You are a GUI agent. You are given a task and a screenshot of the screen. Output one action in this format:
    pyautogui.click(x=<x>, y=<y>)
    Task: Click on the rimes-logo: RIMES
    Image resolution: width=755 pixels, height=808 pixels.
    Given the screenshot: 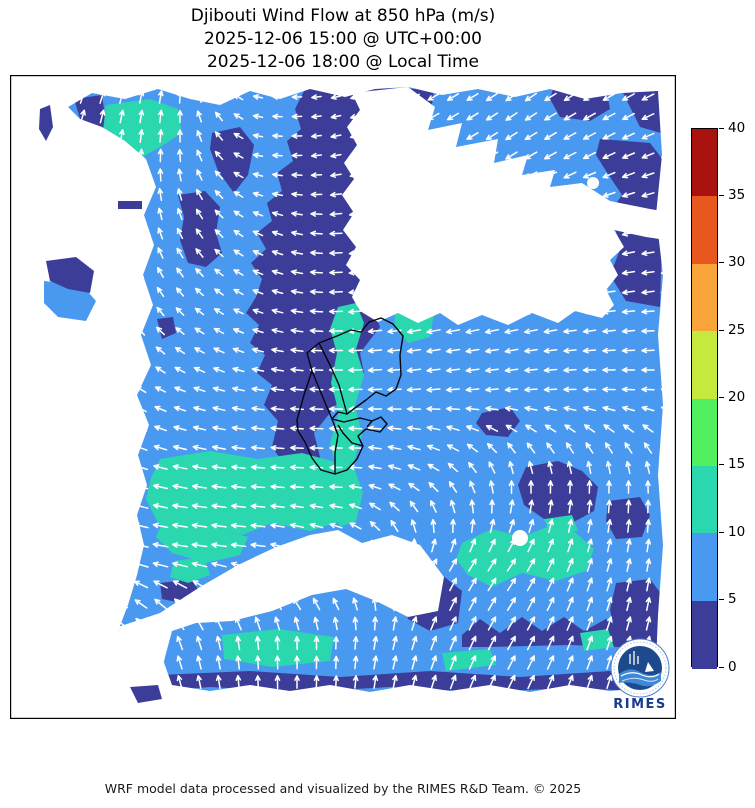 What is the action you would take?
    pyautogui.click(x=640, y=675)
    